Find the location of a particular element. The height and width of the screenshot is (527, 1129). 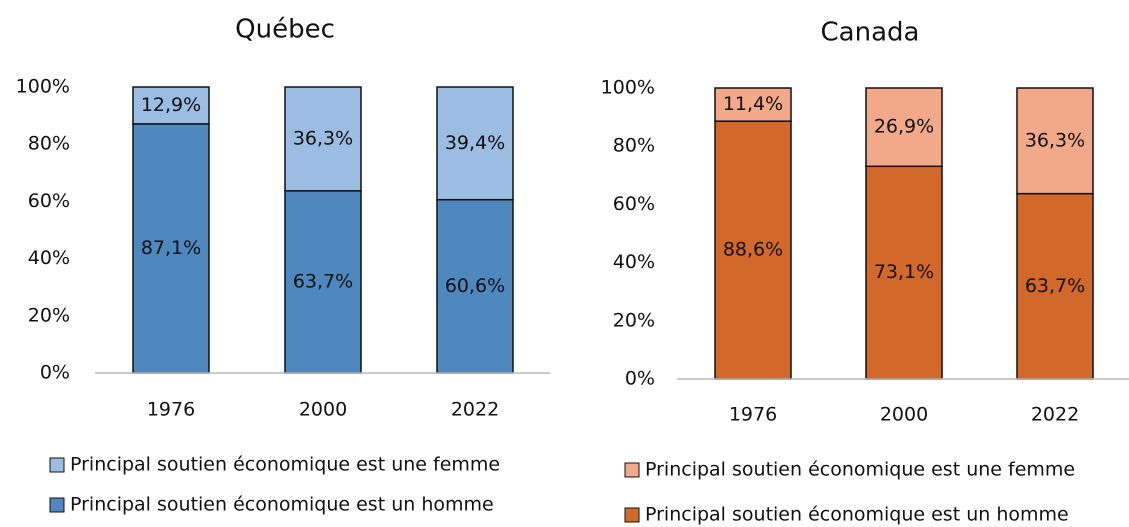

data-label: 73,1% is located at coordinates (904, 272).